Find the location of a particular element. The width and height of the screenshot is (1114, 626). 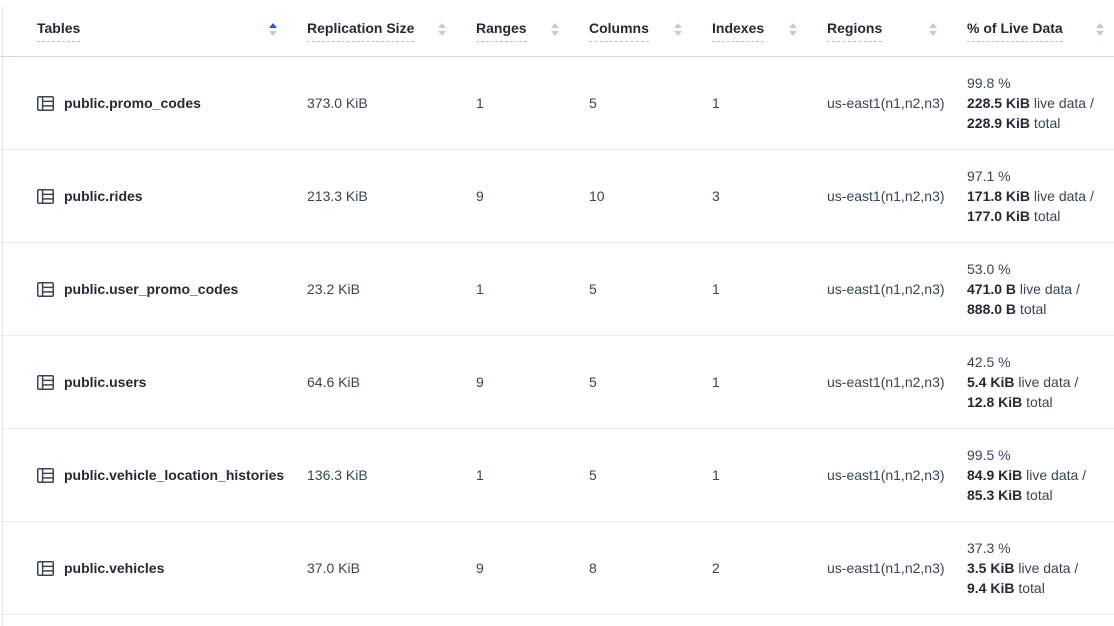

indexes-cell: 3 is located at coordinates (716, 196).